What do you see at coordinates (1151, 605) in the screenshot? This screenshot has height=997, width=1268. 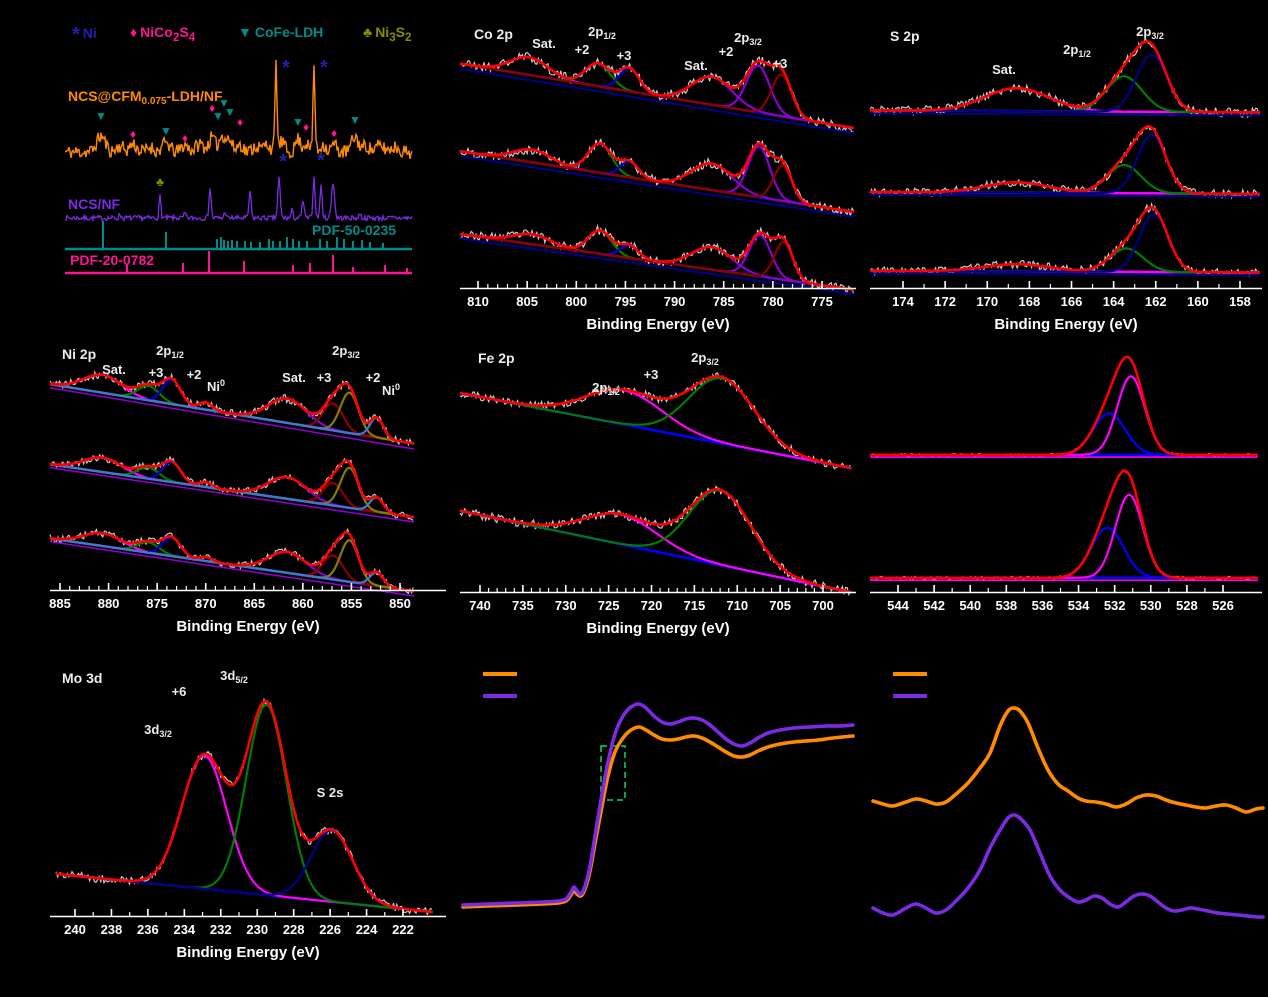 I see `x-axis-tick-label: 530` at bounding box center [1151, 605].